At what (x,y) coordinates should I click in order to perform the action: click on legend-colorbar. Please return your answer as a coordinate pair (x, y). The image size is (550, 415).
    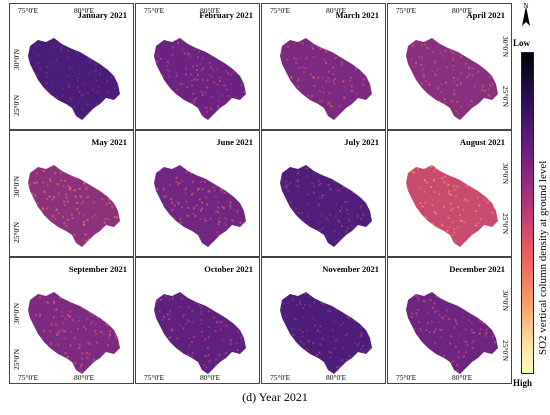
    Looking at the image, I should click on (527, 213).